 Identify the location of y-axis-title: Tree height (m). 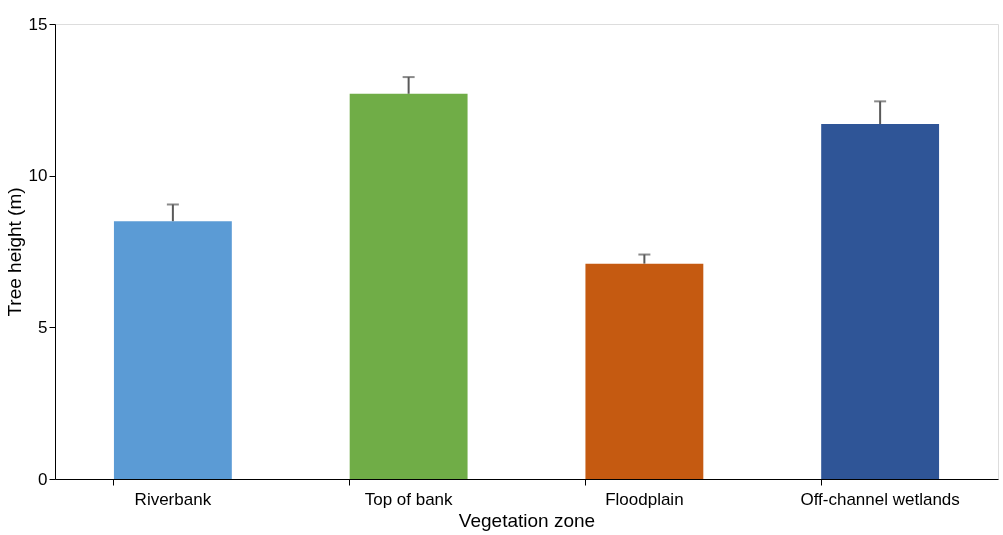
(14, 252).